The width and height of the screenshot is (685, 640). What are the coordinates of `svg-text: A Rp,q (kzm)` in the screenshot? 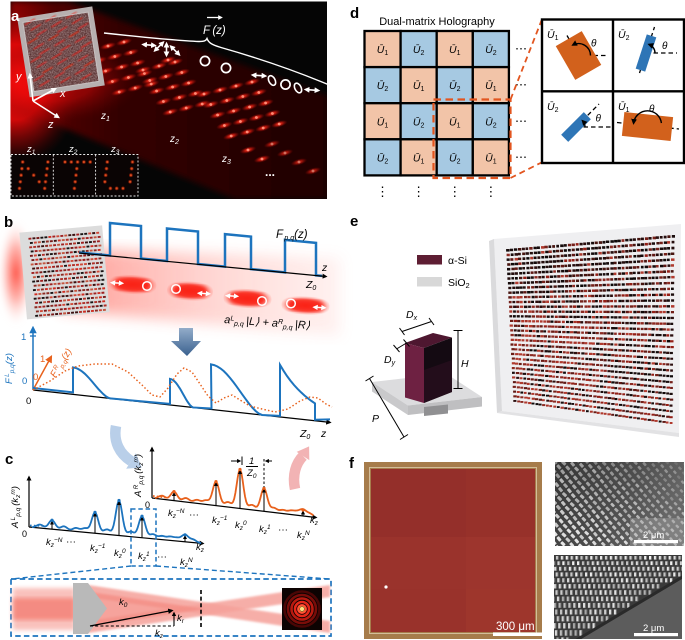 It's located at (139, 476).